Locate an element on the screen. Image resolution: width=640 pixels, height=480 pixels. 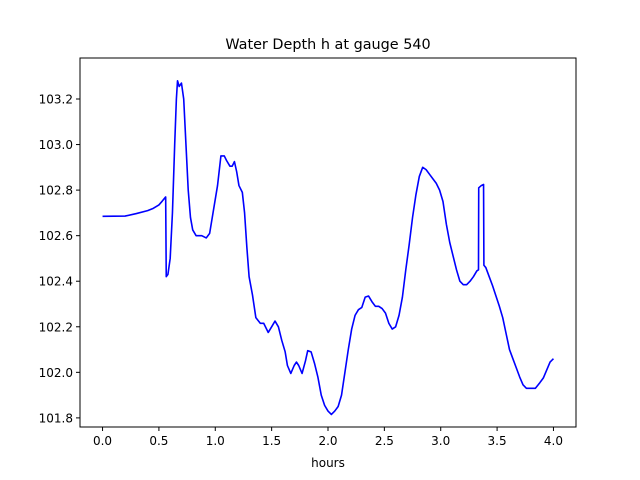
x-tick-label: 3.5 is located at coordinates (497, 441).